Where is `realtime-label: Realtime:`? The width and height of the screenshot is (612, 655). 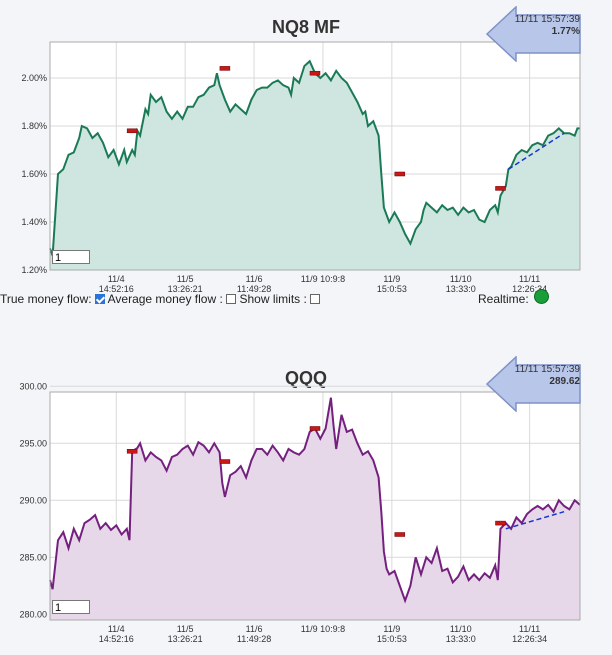 realtime-label: Realtime: is located at coordinates (503, 299).